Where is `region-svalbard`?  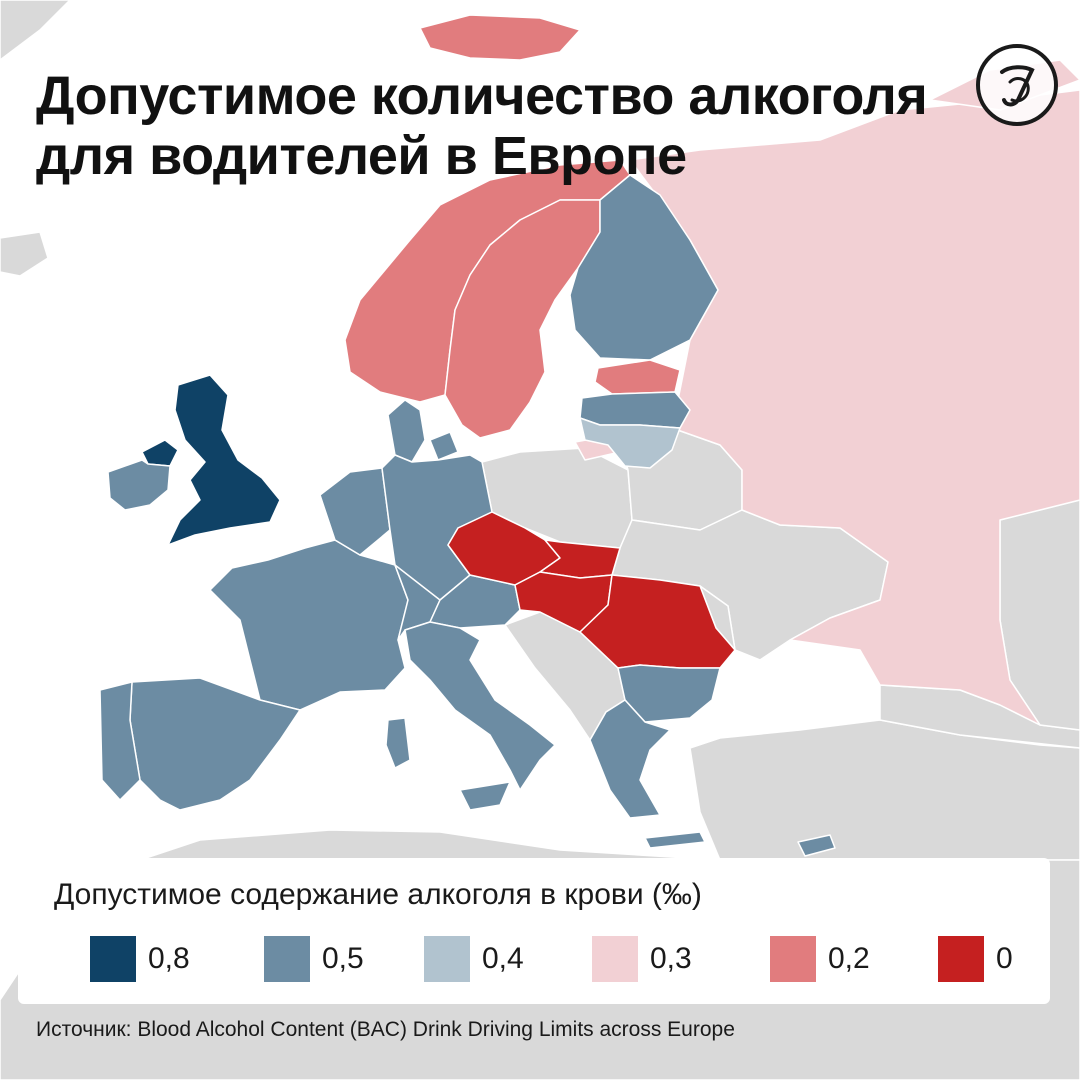 region-svalbard is located at coordinates (500, 37).